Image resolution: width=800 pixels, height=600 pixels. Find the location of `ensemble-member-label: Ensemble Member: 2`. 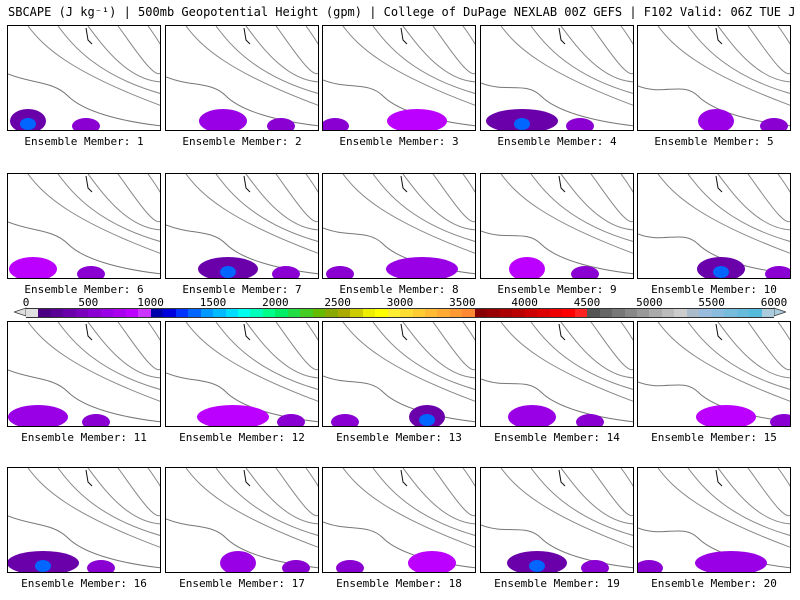

ensemble-member-label: Ensemble Member: 2 is located at coordinates (242, 141).